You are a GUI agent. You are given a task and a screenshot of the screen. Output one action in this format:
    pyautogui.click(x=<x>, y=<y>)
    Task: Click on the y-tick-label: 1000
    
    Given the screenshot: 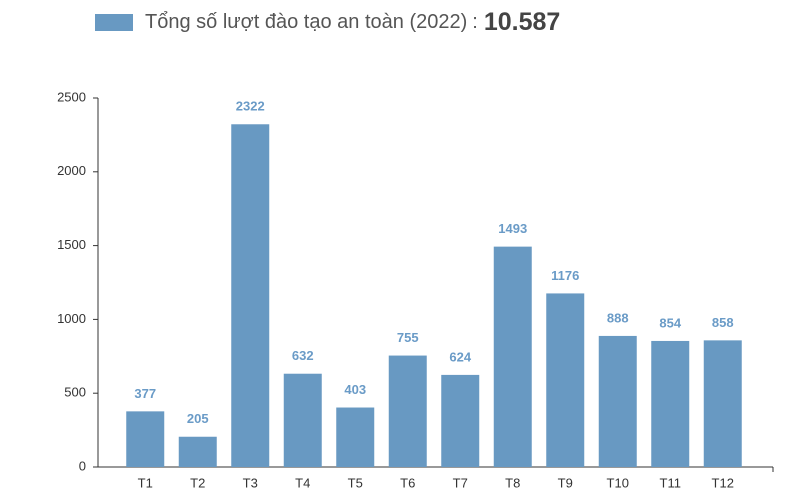 What is the action you would take?
    pyautogui.click(x=71, y=318)
    